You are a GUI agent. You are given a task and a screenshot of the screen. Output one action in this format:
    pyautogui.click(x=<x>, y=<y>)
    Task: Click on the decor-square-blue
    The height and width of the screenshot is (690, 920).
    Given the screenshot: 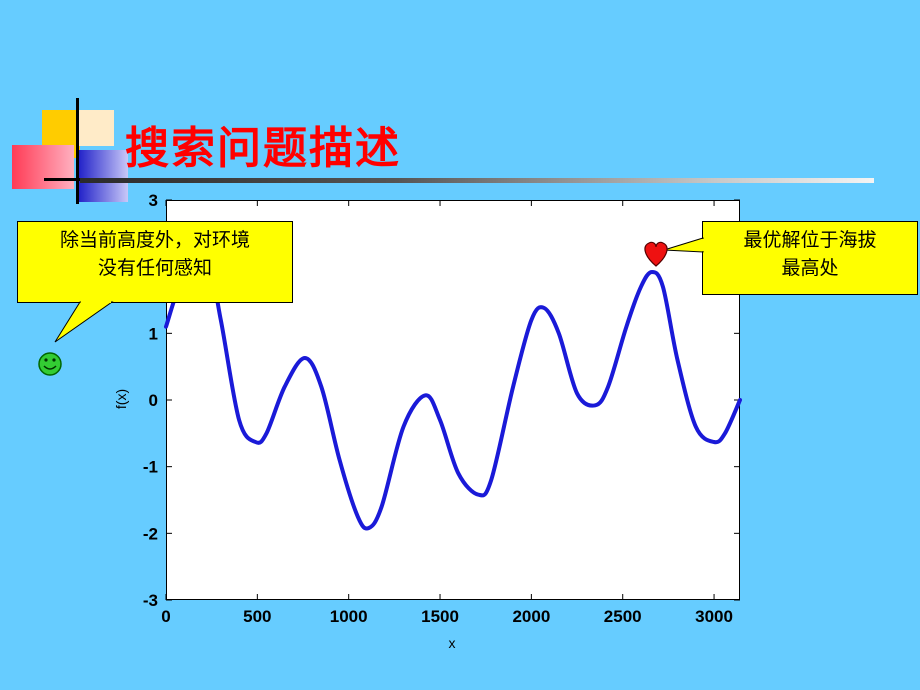 What is the action you would take?
    pyautogui.click(x=103, y=176)
    